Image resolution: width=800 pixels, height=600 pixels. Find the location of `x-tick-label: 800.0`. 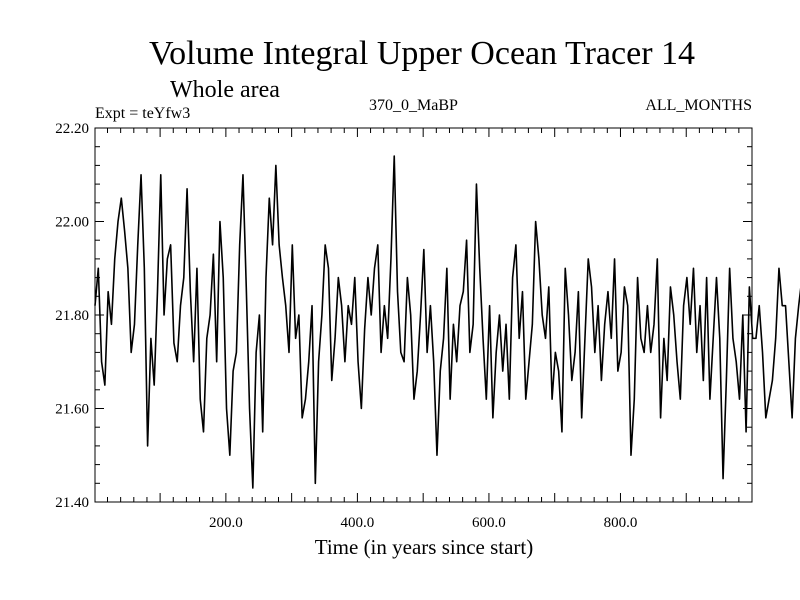

x-tick-label: 800.0 is located at coordinates (621, 523).